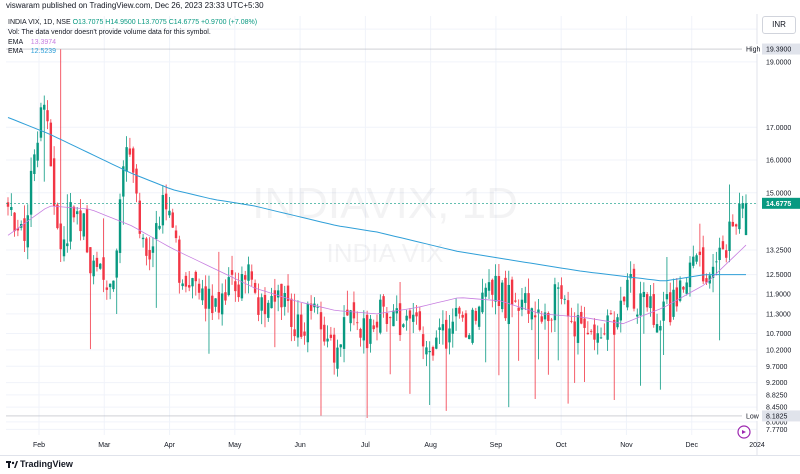 The image size is (800, 474). I want to click on ema-2-value: 12.5239, so click(43, 52).